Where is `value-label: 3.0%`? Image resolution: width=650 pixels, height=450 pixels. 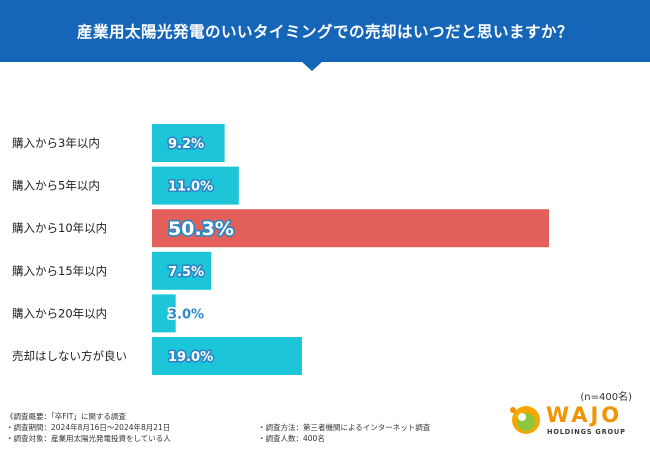 value-label: 3.0% is located at coordinates (186, 314).